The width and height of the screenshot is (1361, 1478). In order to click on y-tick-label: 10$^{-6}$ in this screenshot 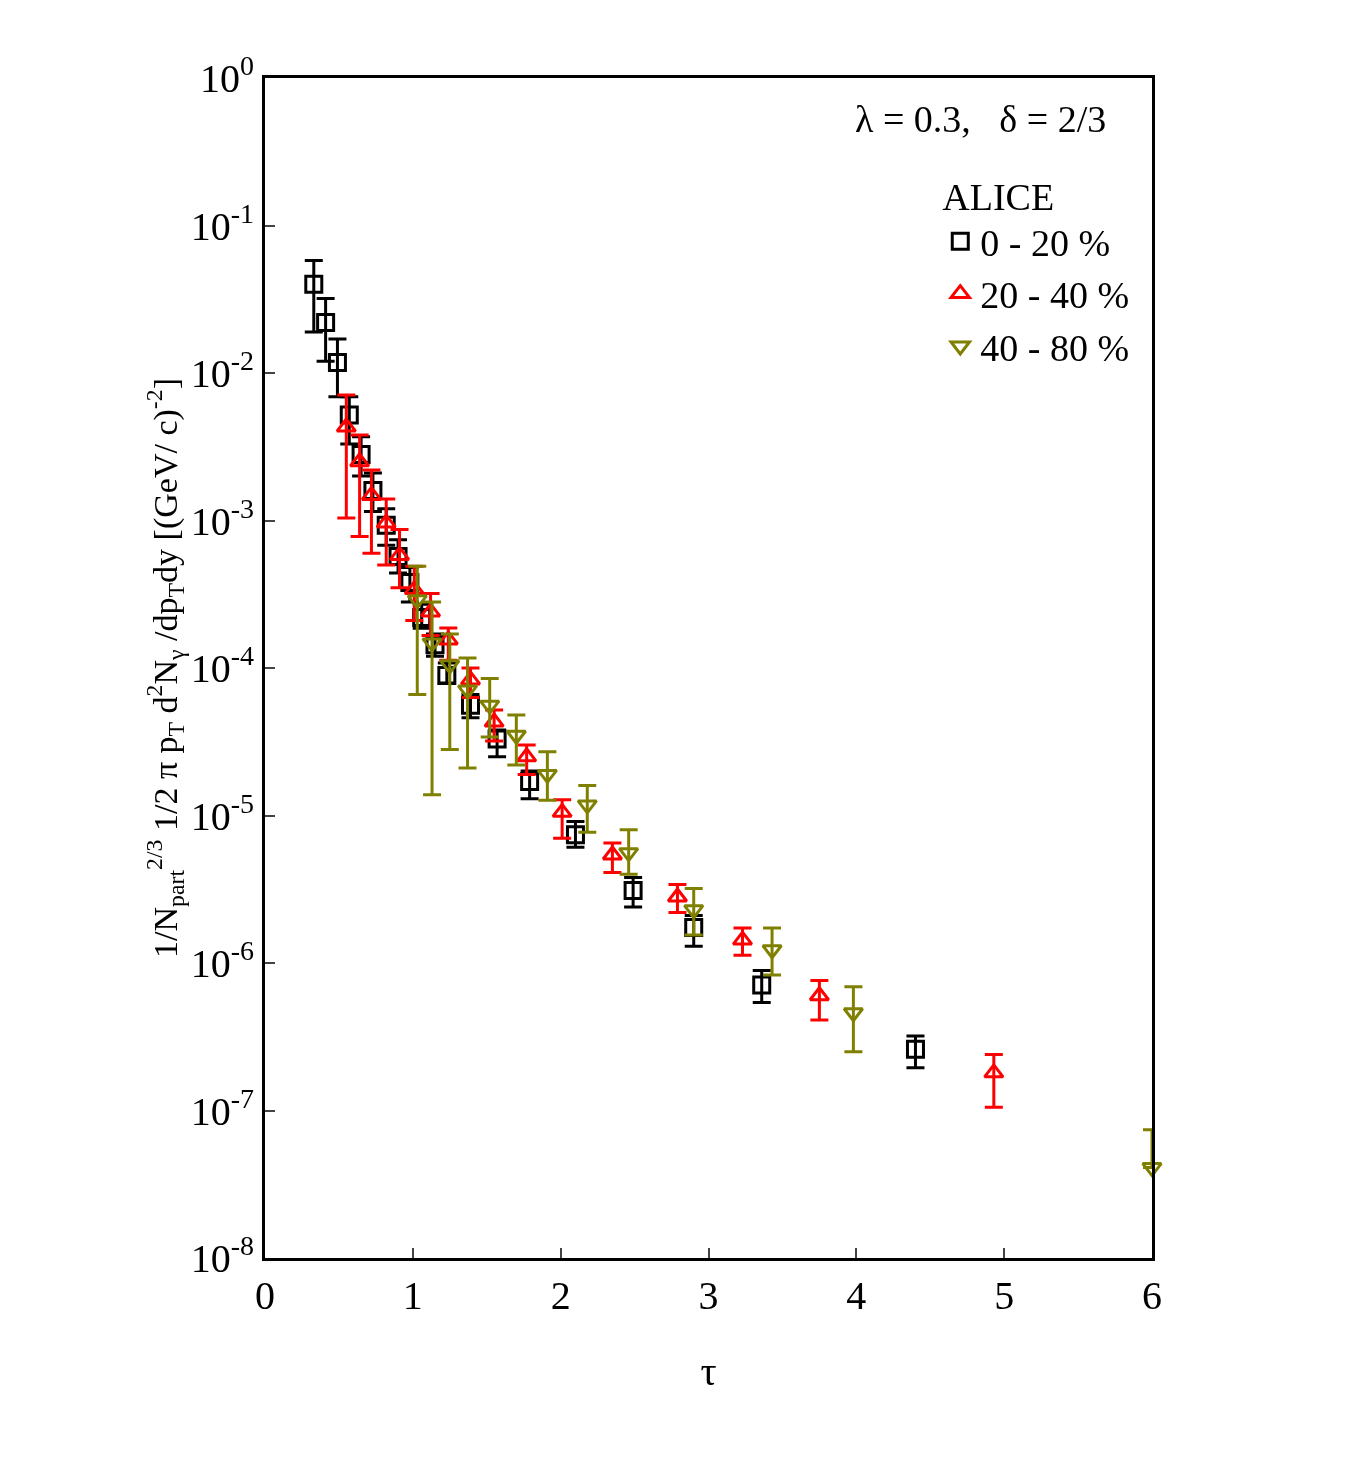, I will do `click(222, 960)`.